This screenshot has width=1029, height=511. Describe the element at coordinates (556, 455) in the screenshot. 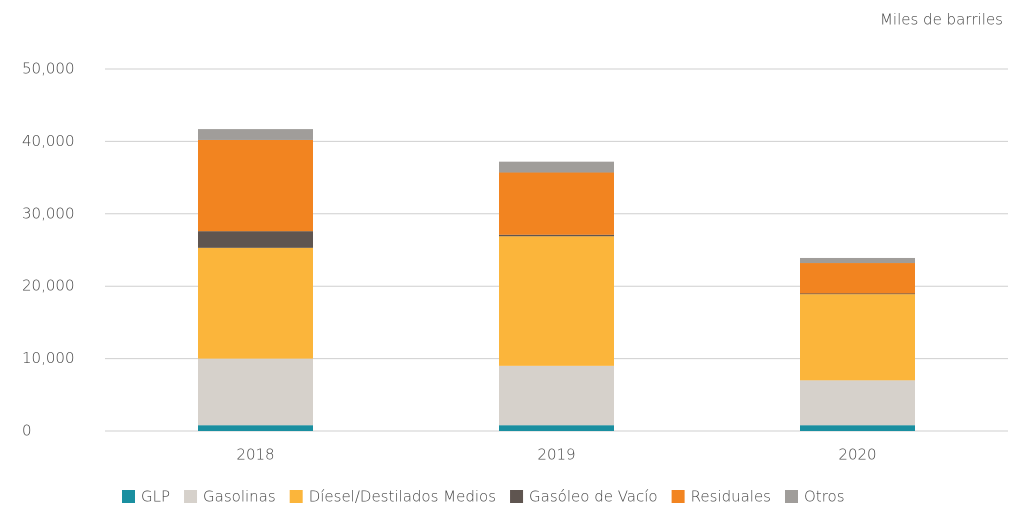

I see `x-tick-label: 2019` at that location.